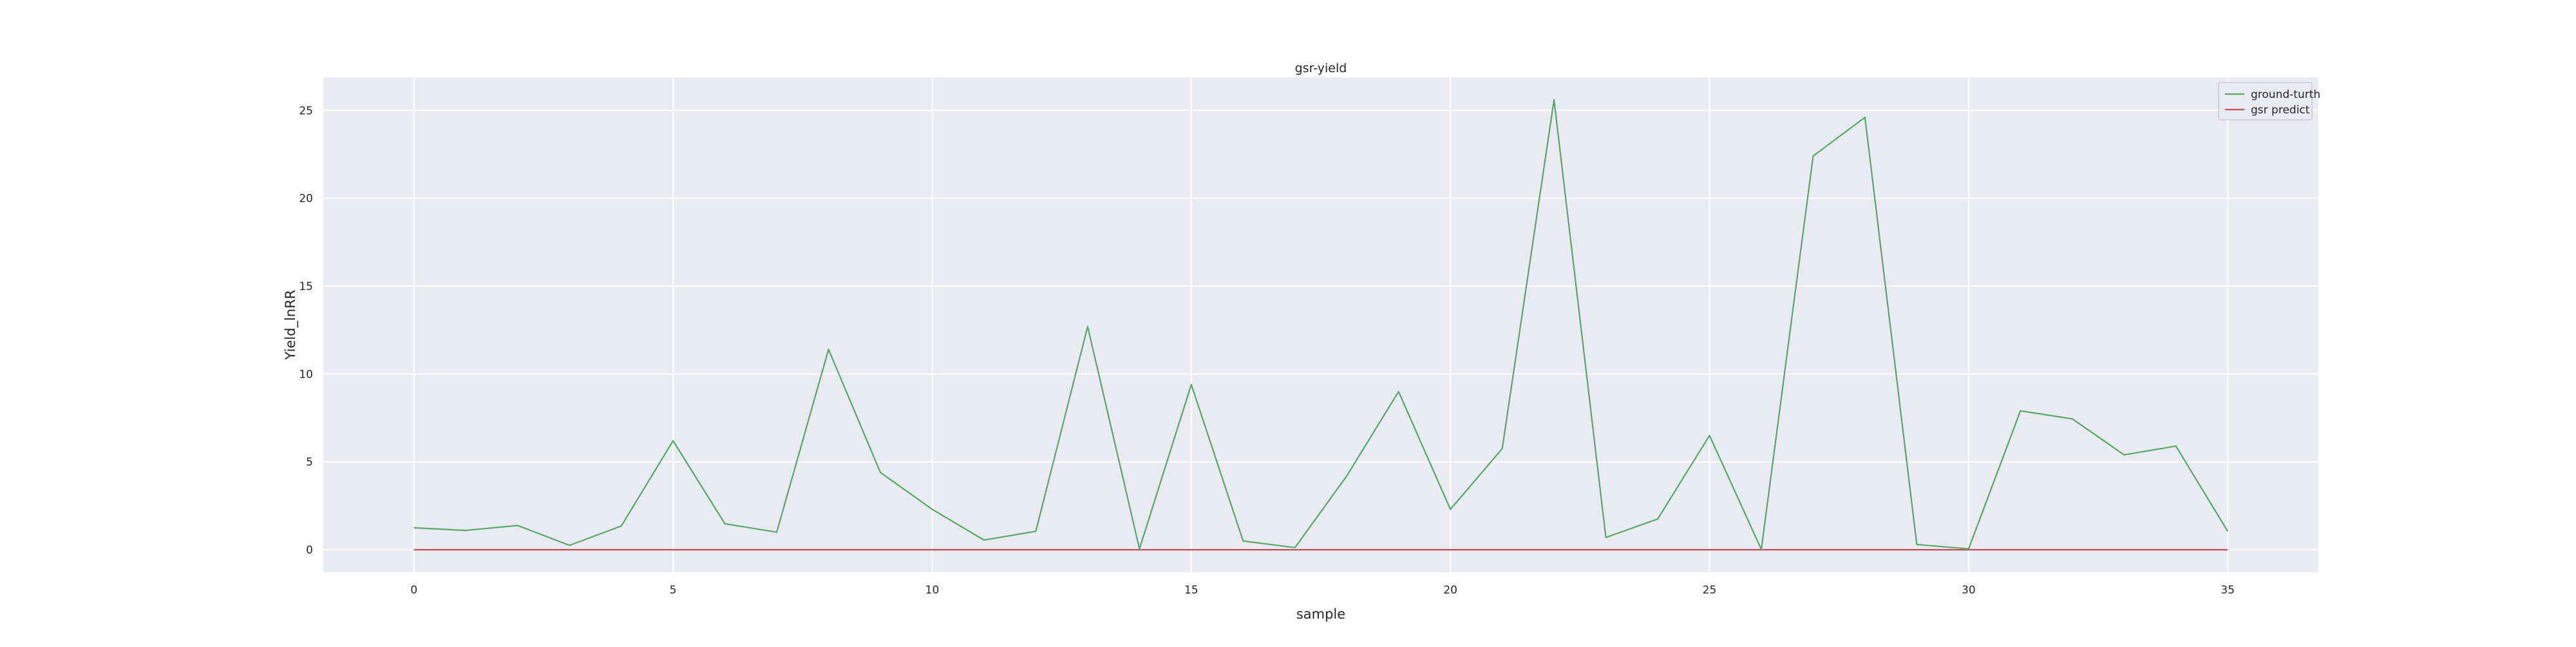  What do you see at coordinates (414, 590) in the screenshot?
I see `x-tick-label: 0` at bounding box center [414, 590].